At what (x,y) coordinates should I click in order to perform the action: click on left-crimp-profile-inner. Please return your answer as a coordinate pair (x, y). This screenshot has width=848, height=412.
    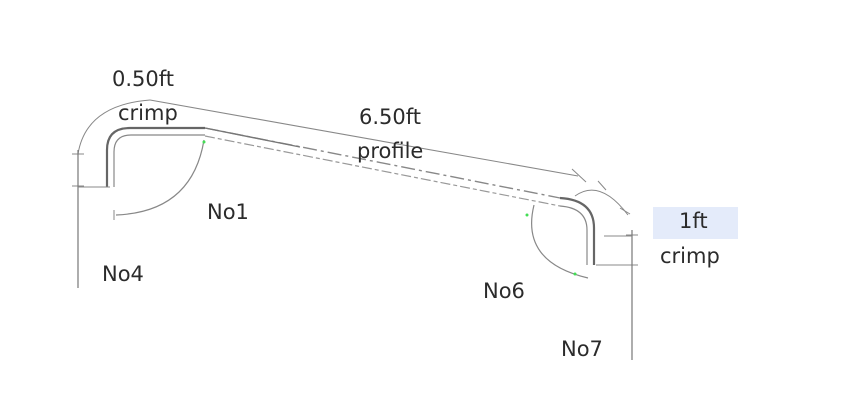
    Looking at the image, I should click on (159, 160).